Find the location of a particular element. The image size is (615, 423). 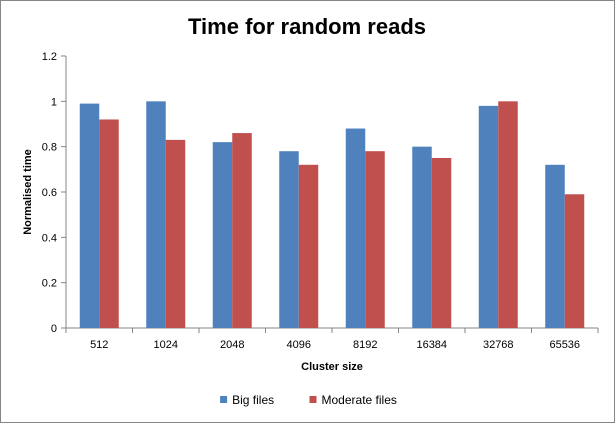

y-tick-label: 1.2 is located at coordinates (49, 57).